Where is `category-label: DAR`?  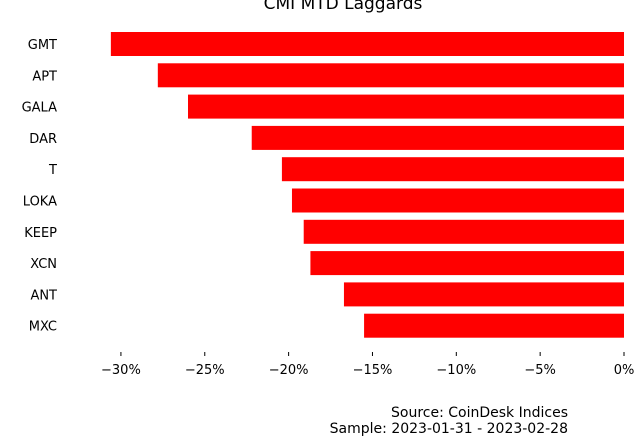 category-label: DAR is located at coordinates (43, 139).